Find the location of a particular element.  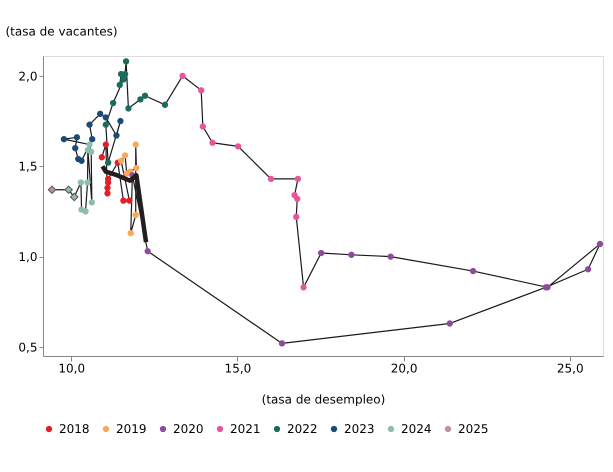

legend-label: 2021 is located at coordinates (245, 429).